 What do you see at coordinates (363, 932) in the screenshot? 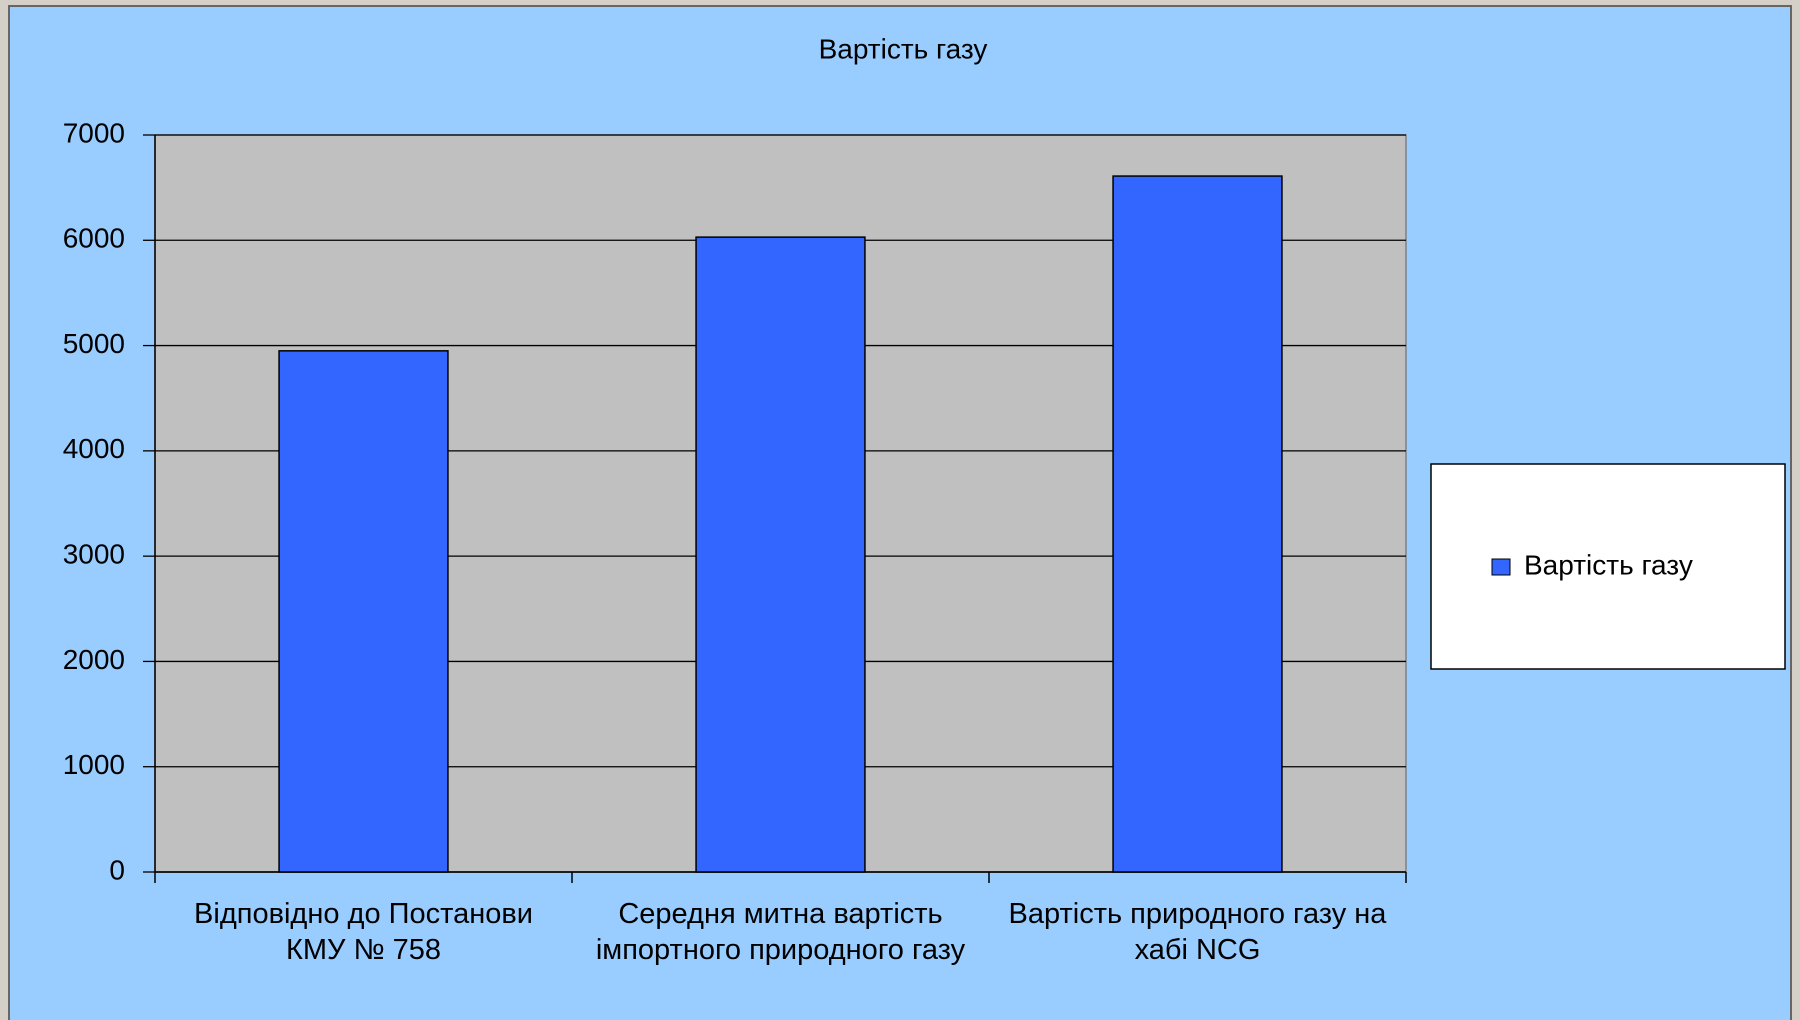
I see `x-tick-label: Відповідно до Постанови КМУ № 758` at bounding box center [363, 932].